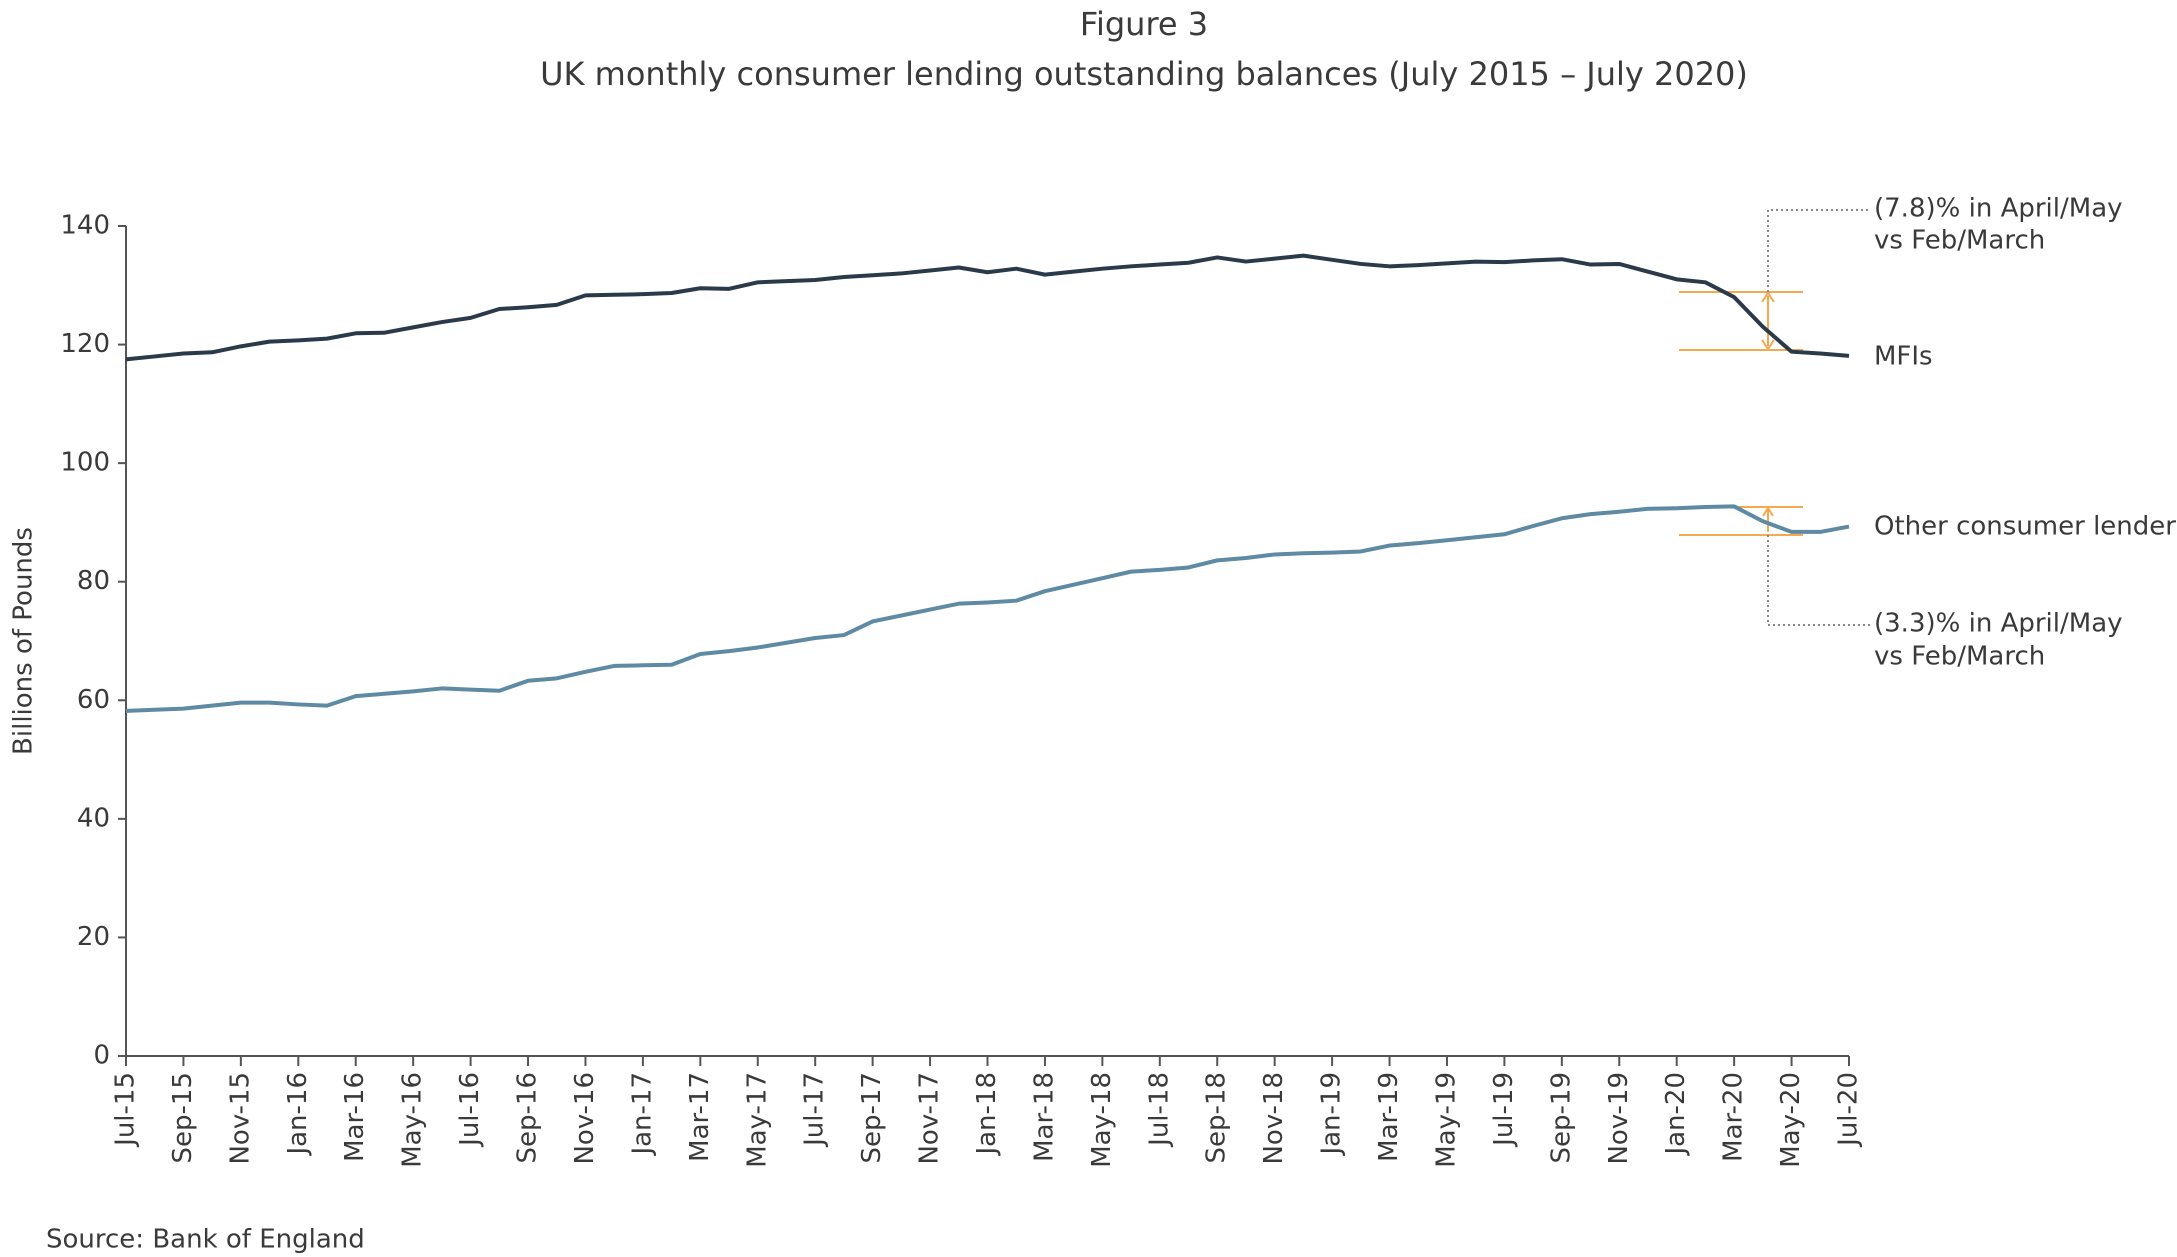 The width and height of the screenshot is (2177, 1257). I want to click on x-tick-label: May-18, so click(1102, 1120).